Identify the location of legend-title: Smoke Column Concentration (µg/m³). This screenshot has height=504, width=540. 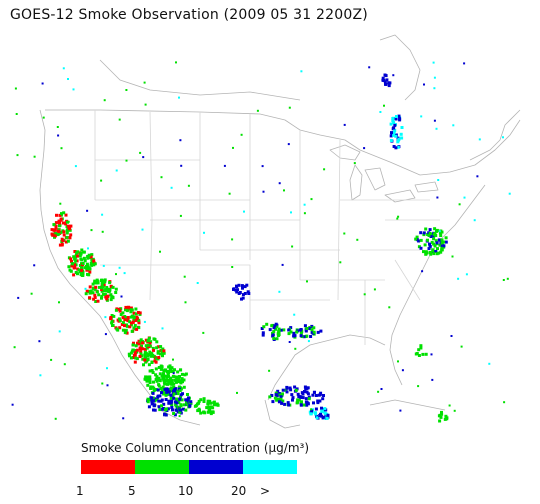
(195, 448).